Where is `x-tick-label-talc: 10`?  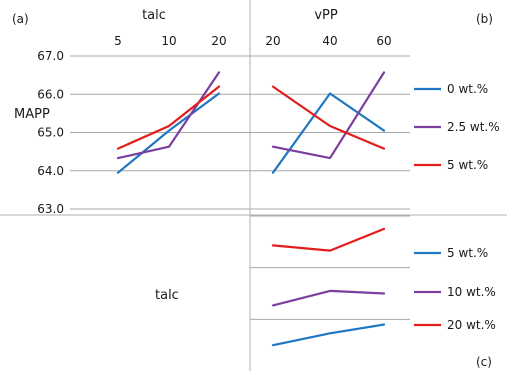 x-tick-label-talc: 10 is located at coordinates (168, 41).